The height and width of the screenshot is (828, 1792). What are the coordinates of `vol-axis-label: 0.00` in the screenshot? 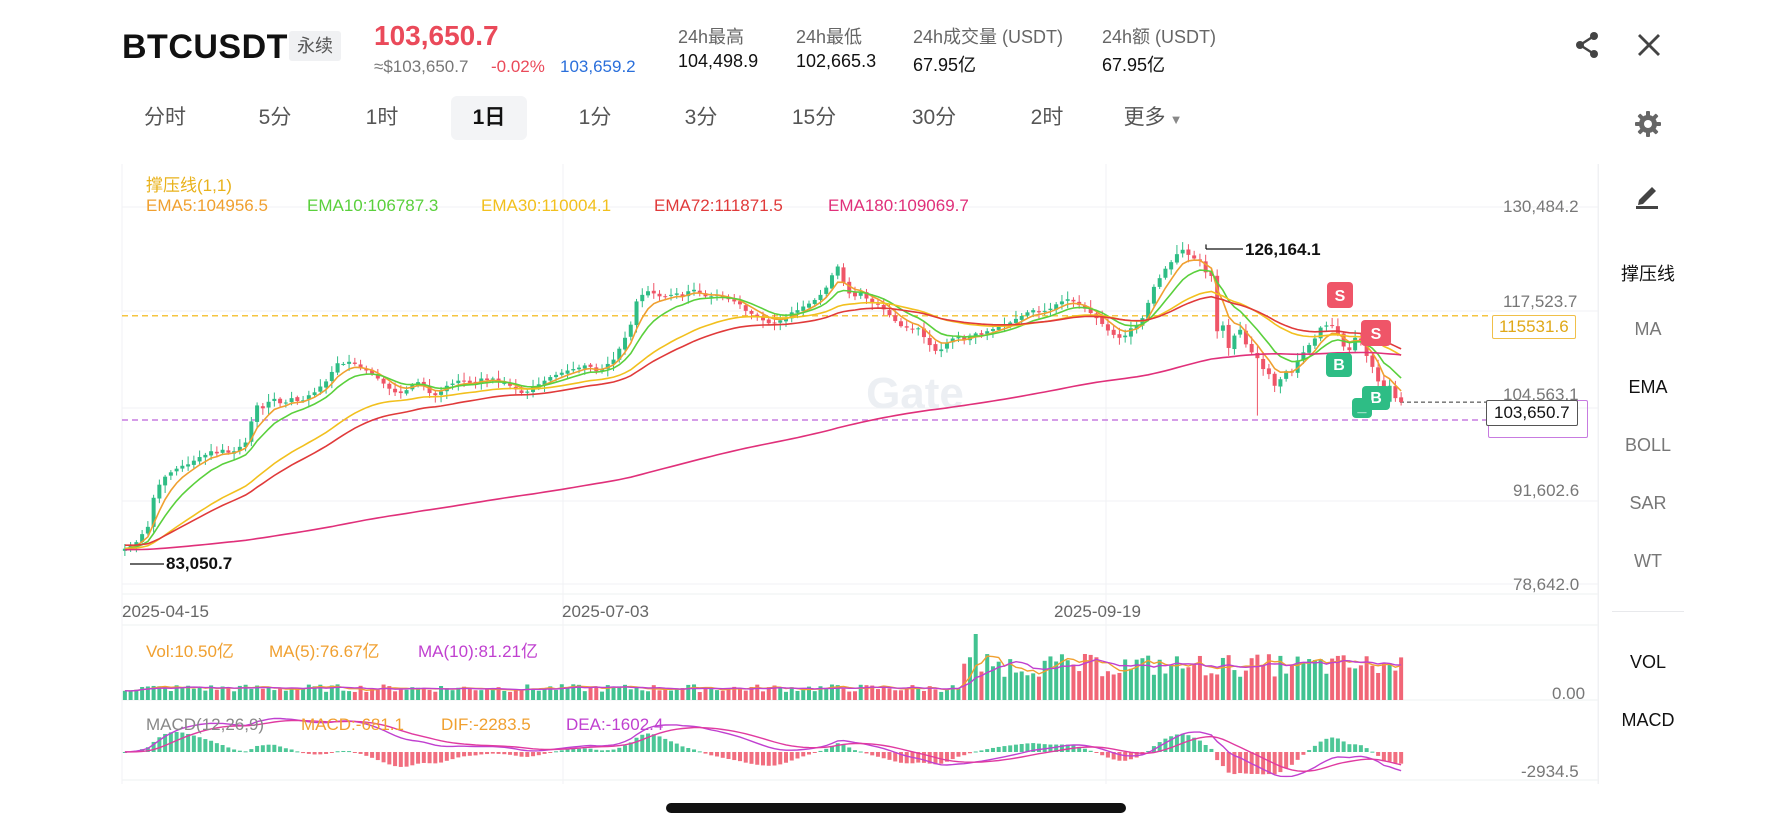 It's located at (1569, 693).